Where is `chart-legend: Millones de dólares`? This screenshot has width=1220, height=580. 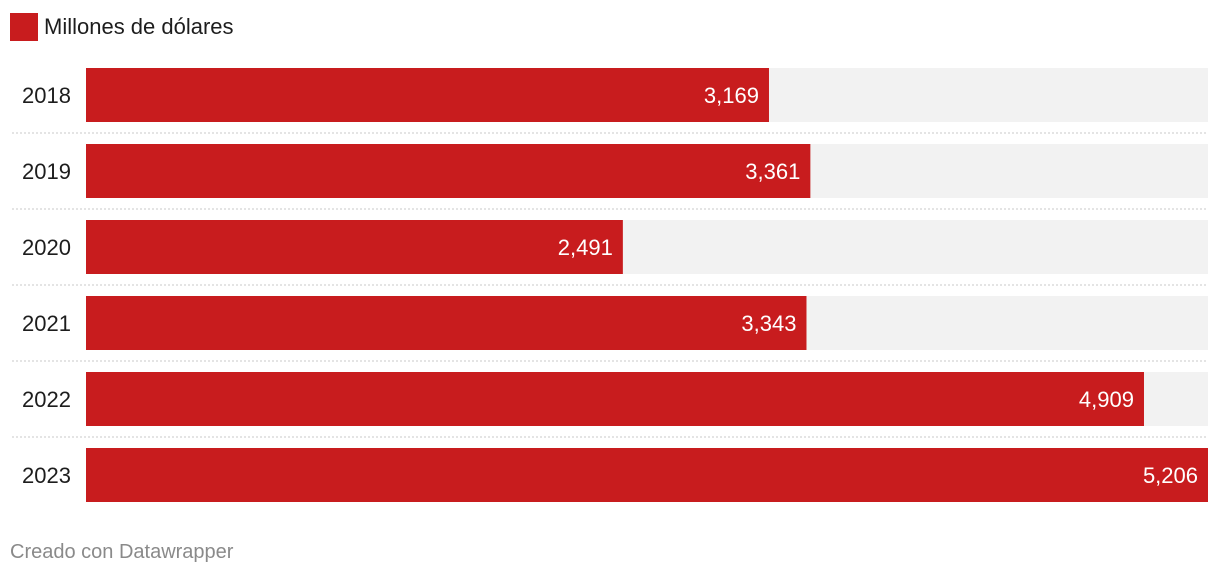
chart-legend: Millones de dólares is located at coordinates (122, 27).